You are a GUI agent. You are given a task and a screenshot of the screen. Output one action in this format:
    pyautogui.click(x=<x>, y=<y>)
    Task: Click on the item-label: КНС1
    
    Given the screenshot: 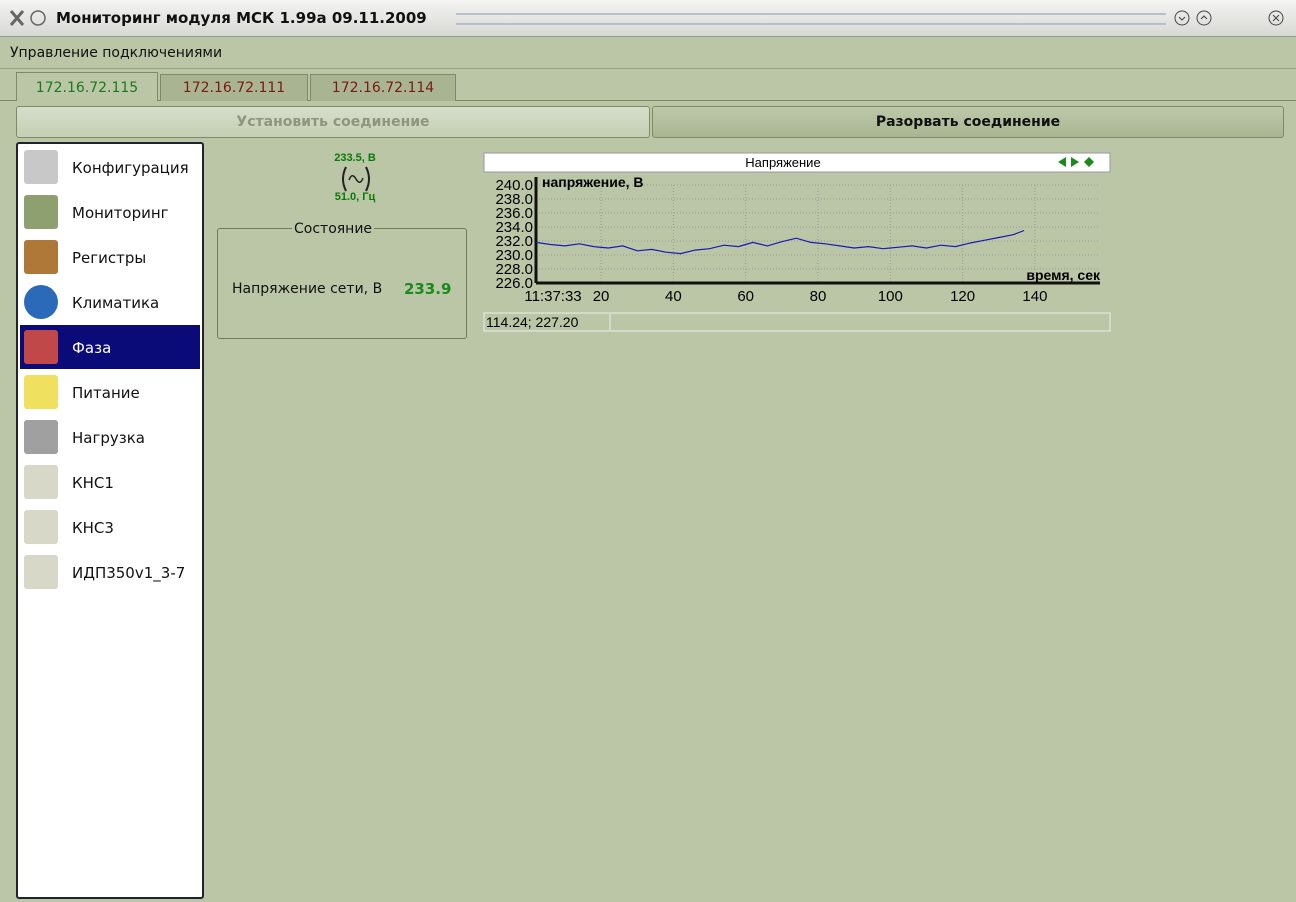 What is the action you would take?
    pyautogui.click(x=93, y=483)
    